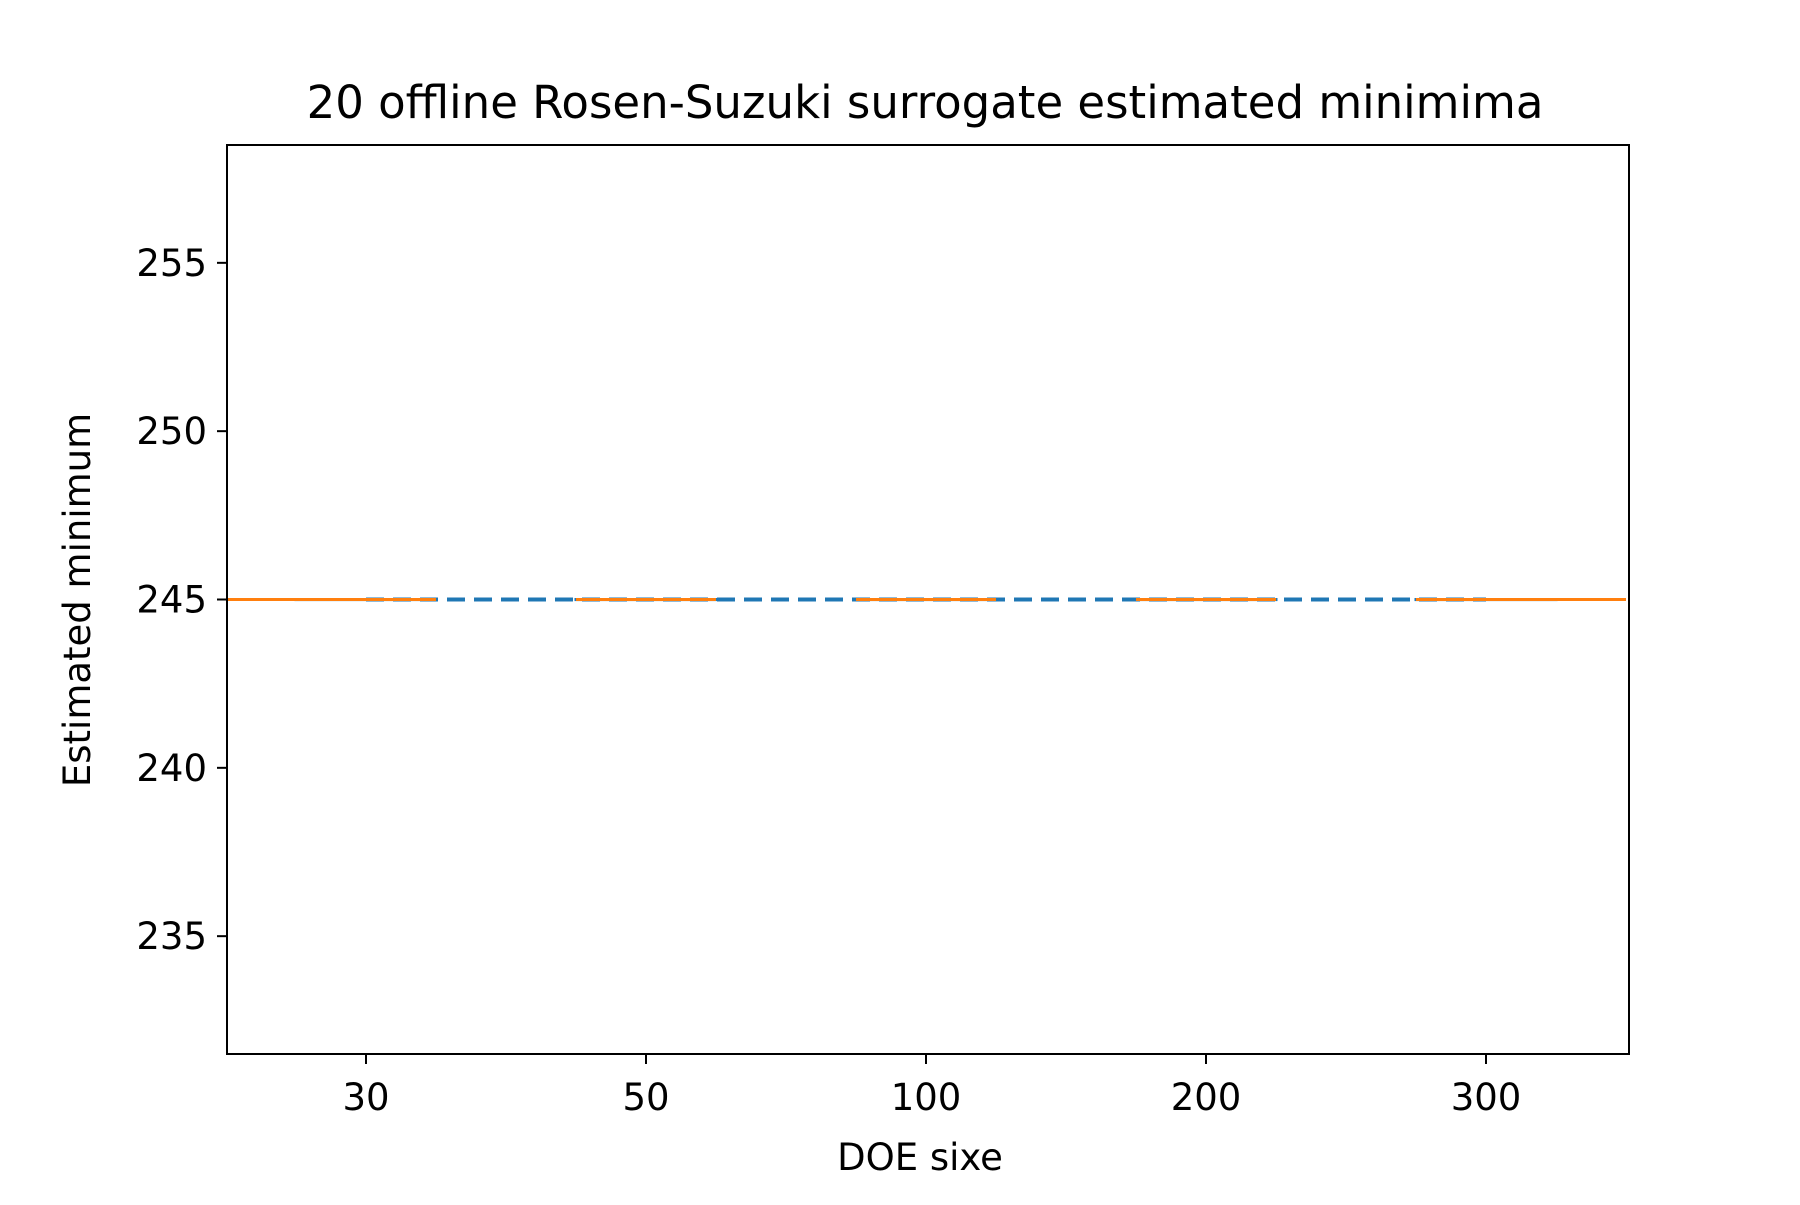  What do you see at coordinates (645, 1097) in the screenshot?
I see `x-tick-label: 50` at bounding box center [645, 1097].